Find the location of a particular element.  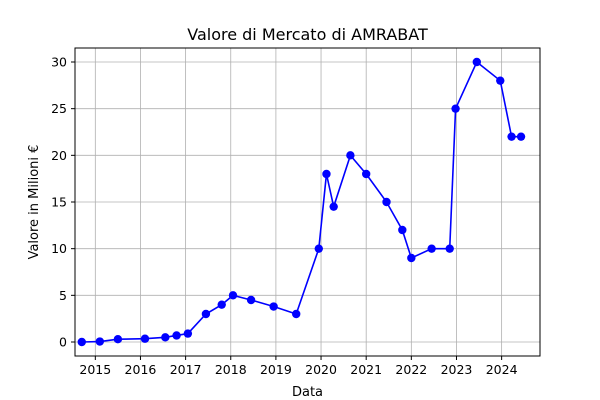

x-tick-label: 2019 is located at coordinates (276, 369).